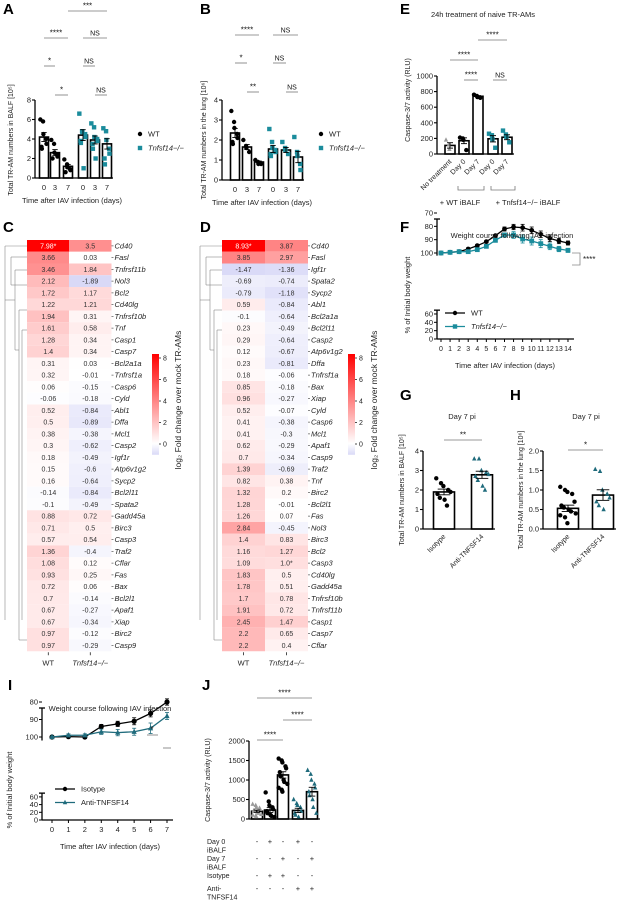 This screenshot has height=900, width=625. What do you see at coordinates (90, 446) in the screenshot?
I see `heatmap-value: -0.62` at bounding box center [90, 446].